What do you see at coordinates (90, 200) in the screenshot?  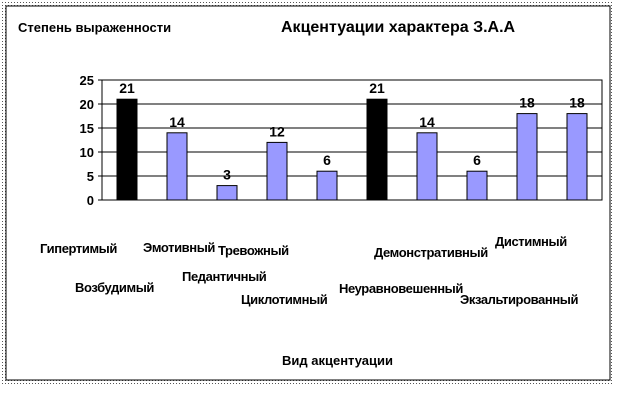 I see `y-tick-label: 0` at bounding box center [90, 200].